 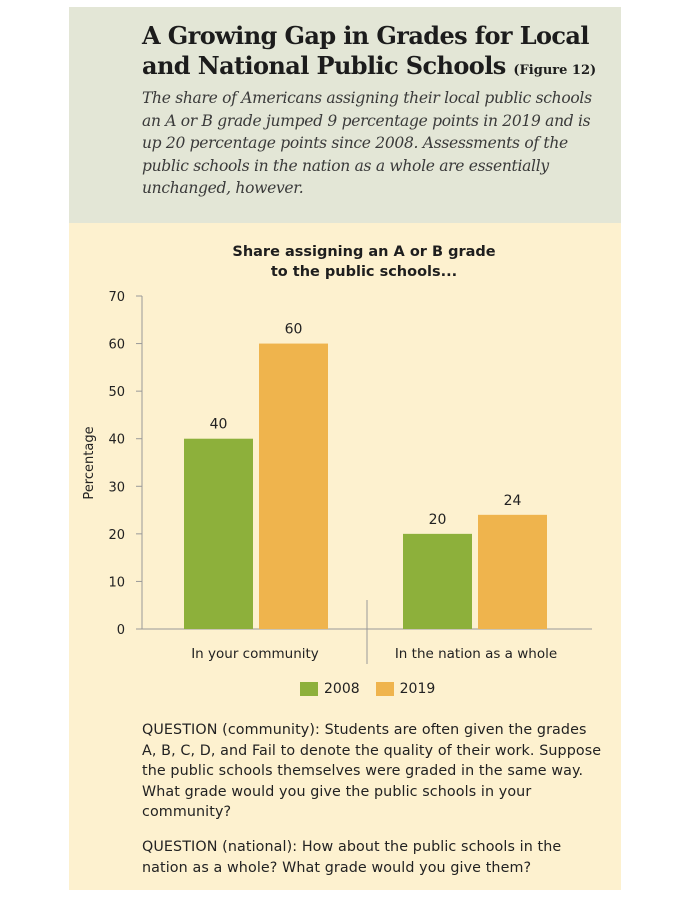 What do you see at coordinates (219, 425) in the screenshot?
I see `data-label: 40` at bounding box center [219, 425].